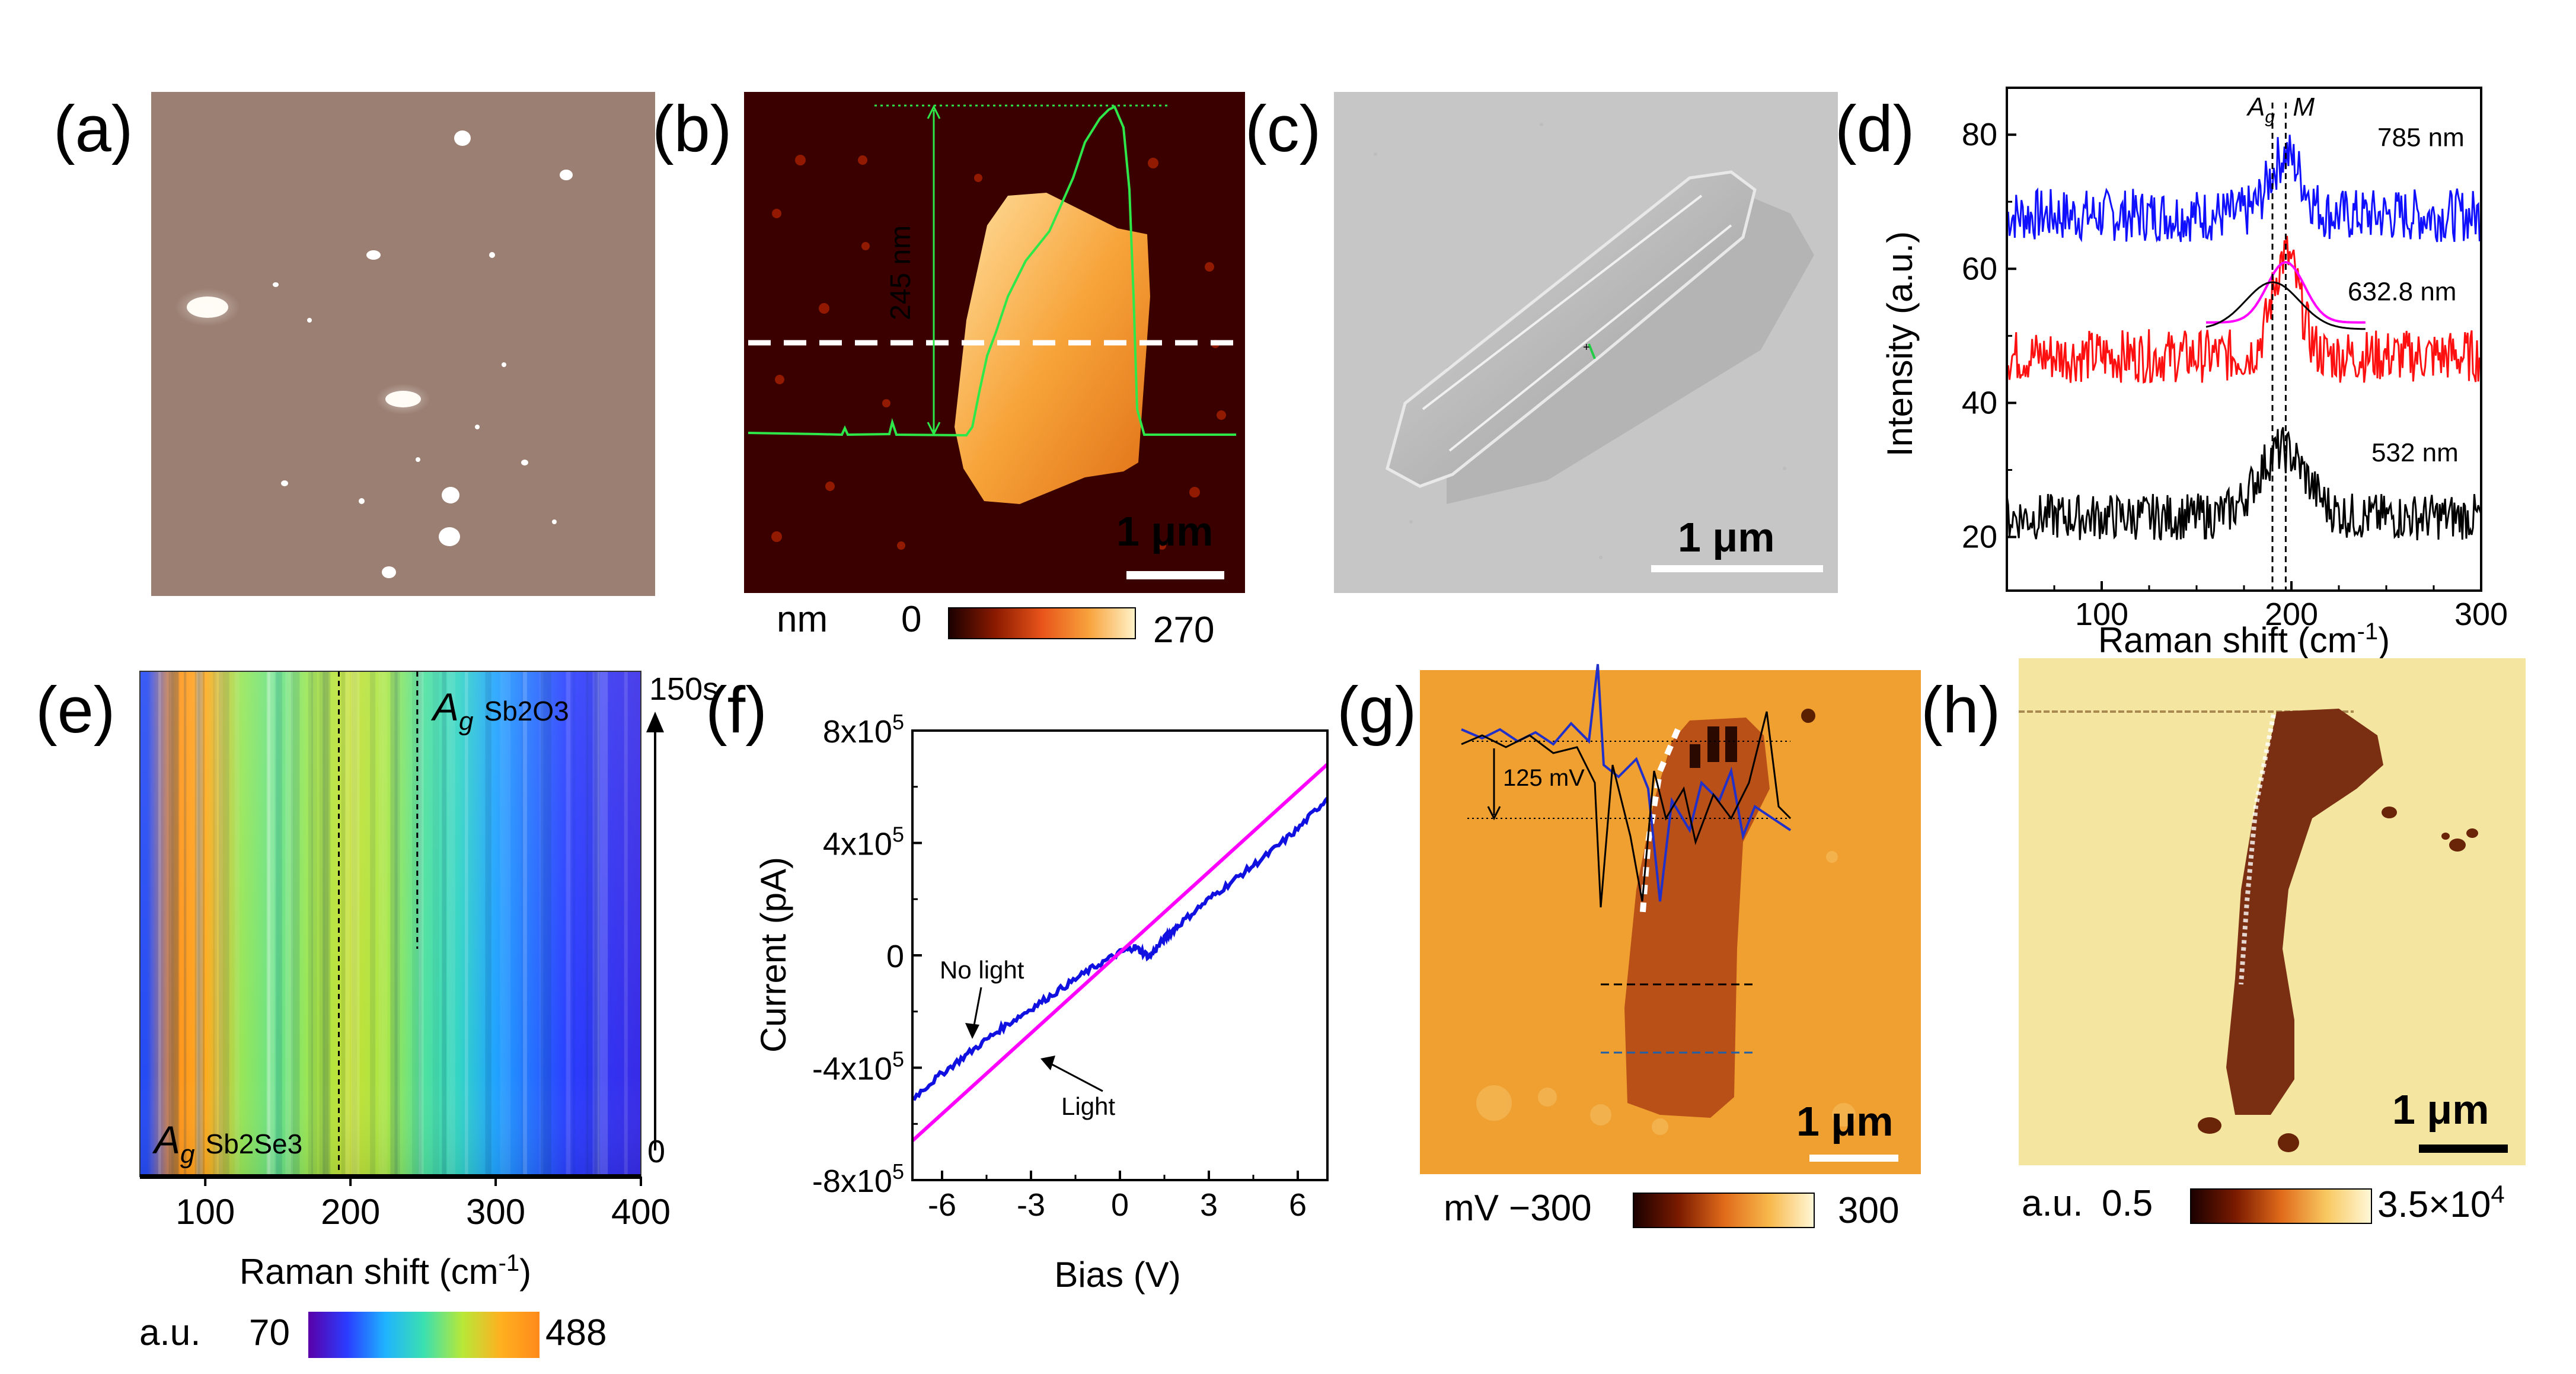 The height and width of the screenshot is (1374, 2576). I want to click on colorbar-h-min: 0.5, so click(2127, 1203).